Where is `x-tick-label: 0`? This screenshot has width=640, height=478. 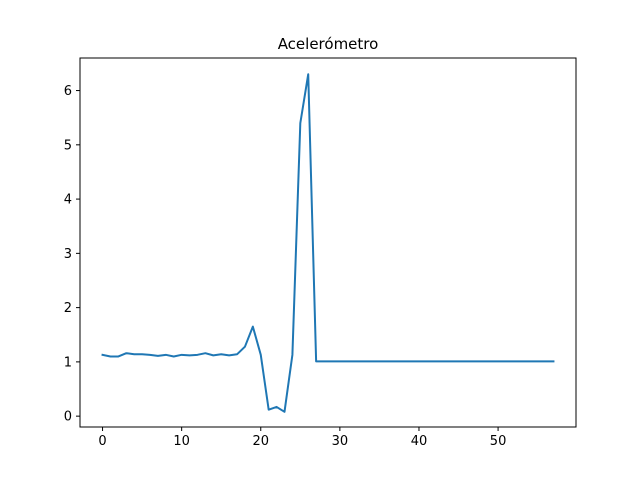
x-tick-label: 0 is located at coordinates (102, 441).